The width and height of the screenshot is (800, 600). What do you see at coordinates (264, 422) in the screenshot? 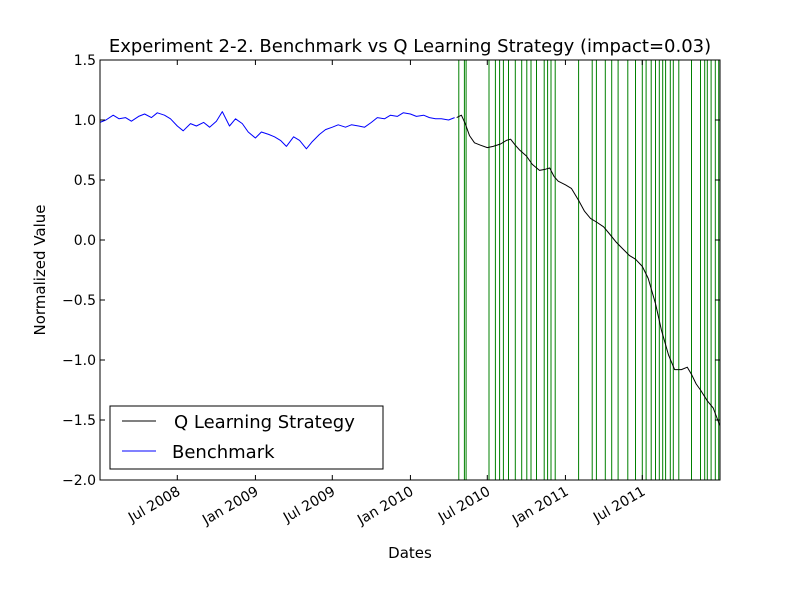
I see `legend-label-q-learning: Q Learning Strategy` at bounding box center [264, 422].